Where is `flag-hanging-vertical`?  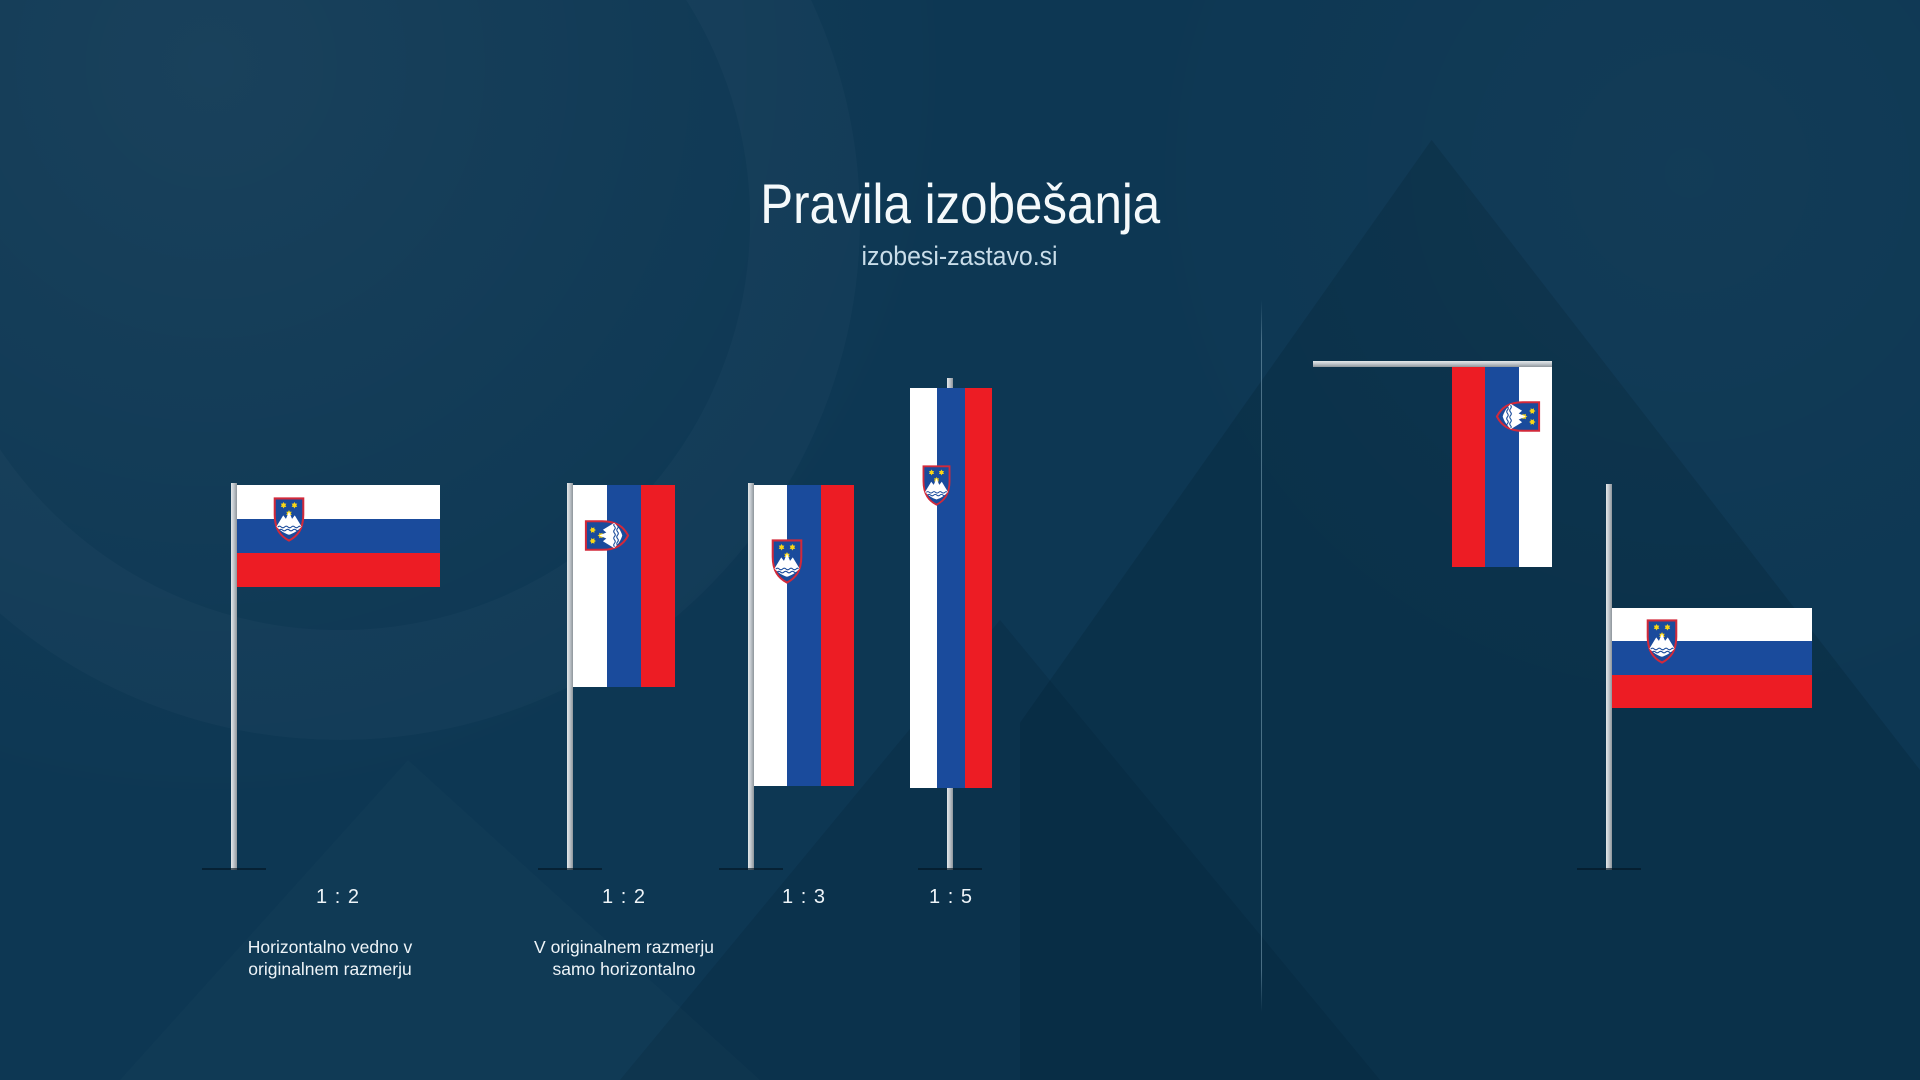
flag-hanging-vertical is located at coordinates (1502, 467).